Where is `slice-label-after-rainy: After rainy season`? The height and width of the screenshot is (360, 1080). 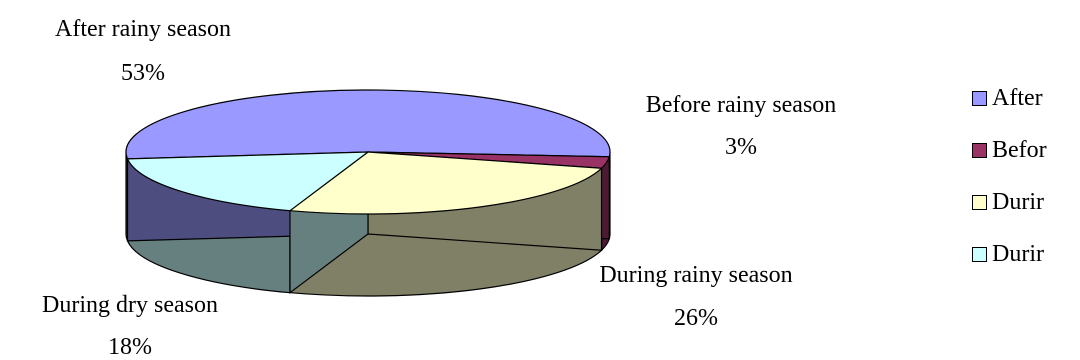
slice-label-after-rainy: After rainy season is located at coordinates (143, 29).